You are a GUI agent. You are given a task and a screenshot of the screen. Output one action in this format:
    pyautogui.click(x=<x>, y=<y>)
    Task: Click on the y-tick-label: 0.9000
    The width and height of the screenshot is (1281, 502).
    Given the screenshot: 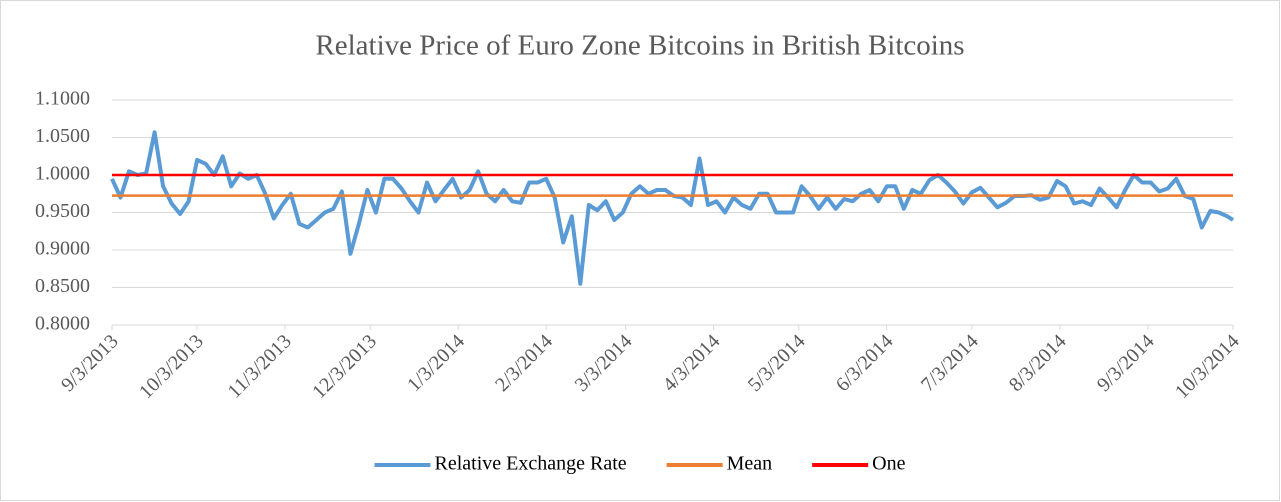 What is the action you would take?
    pyautogui.click(x=62, y=249)
    